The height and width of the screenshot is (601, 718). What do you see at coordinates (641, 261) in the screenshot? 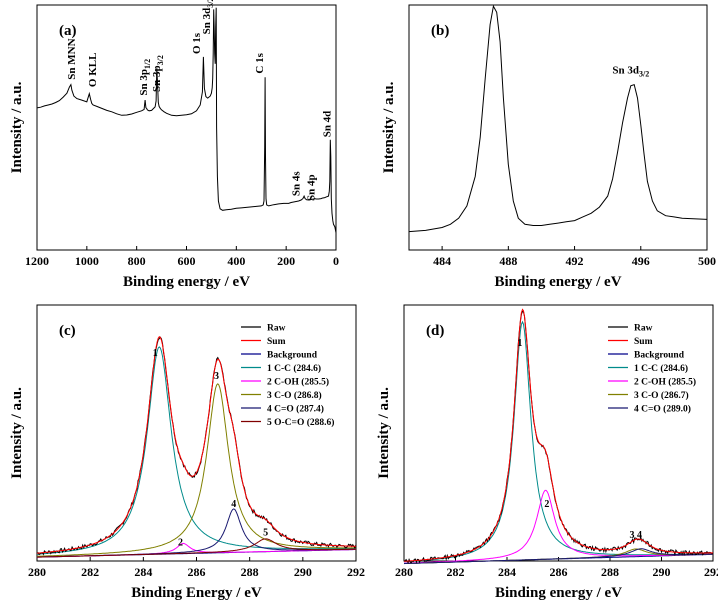
I see `x-tick-label: 496` at bounding box center [641, 261].